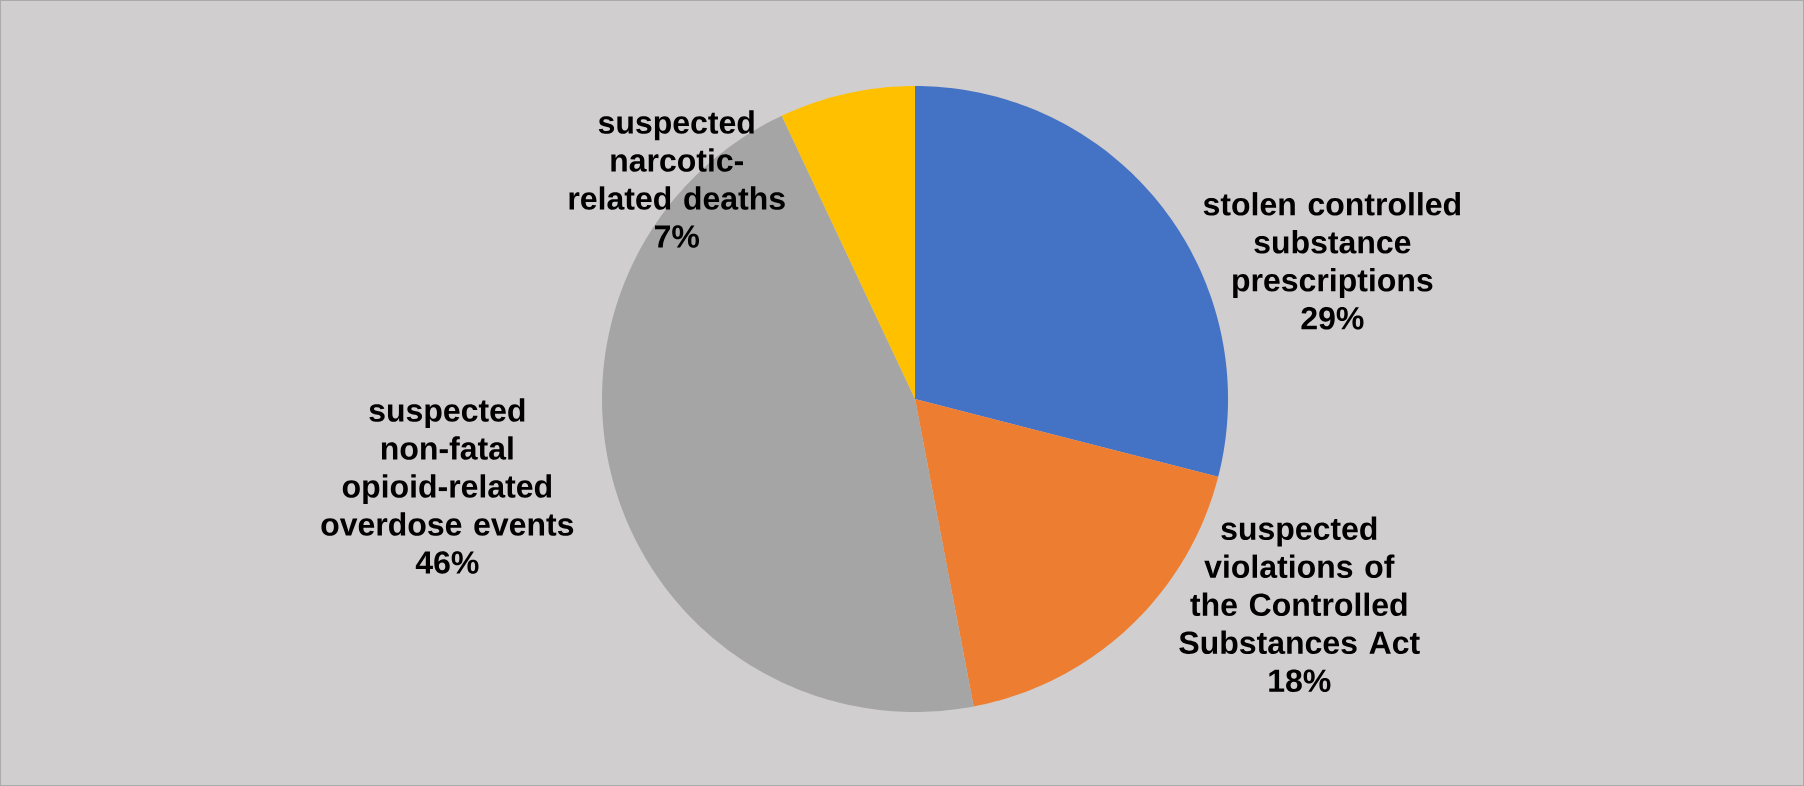  What do you see at coordinates (1299, 585) in the screenshot?
I see `slice-label: suspected violations of the Controlled Substances Act` at bounding box center [1299, 585].